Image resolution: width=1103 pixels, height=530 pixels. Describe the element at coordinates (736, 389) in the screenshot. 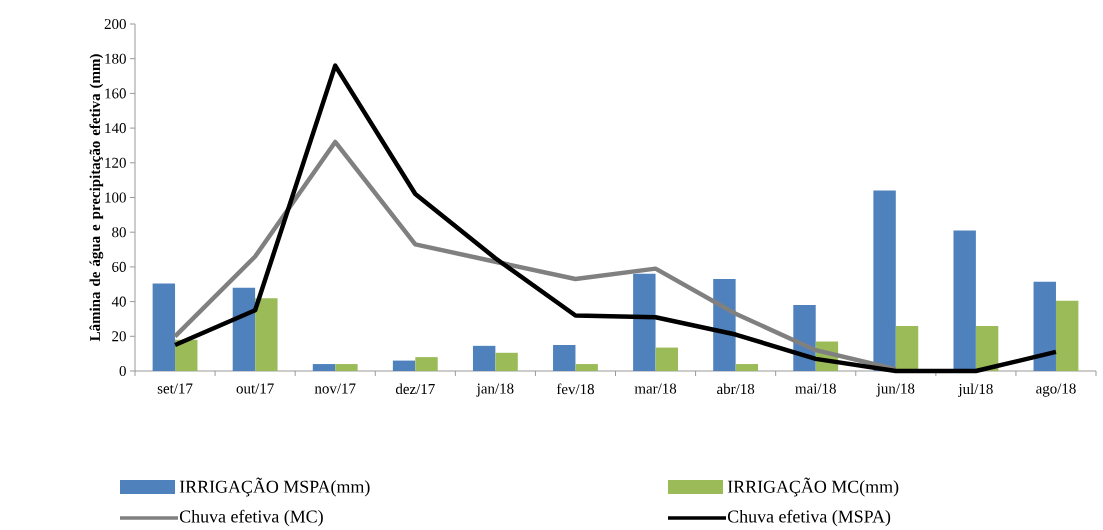

I see `x-tick-label: abr/18` at that location.